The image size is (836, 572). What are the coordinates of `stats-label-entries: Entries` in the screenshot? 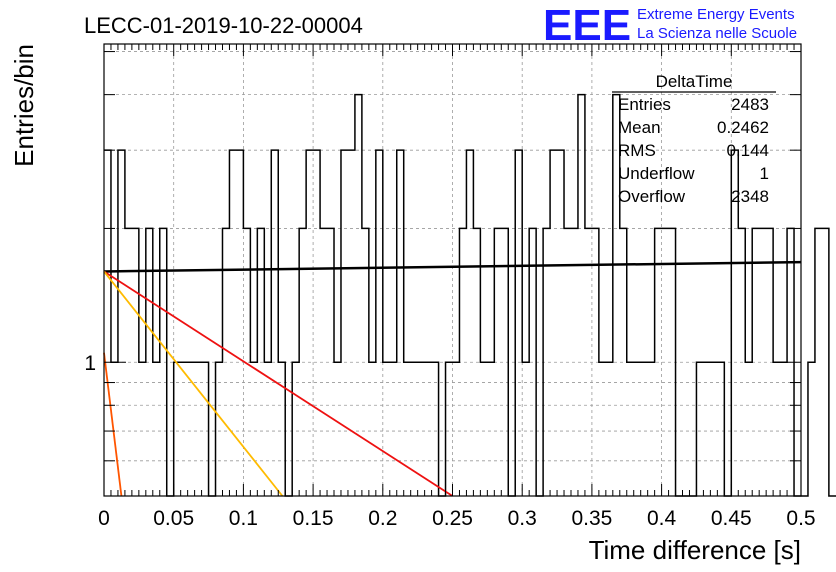 It's located at (644, 104).